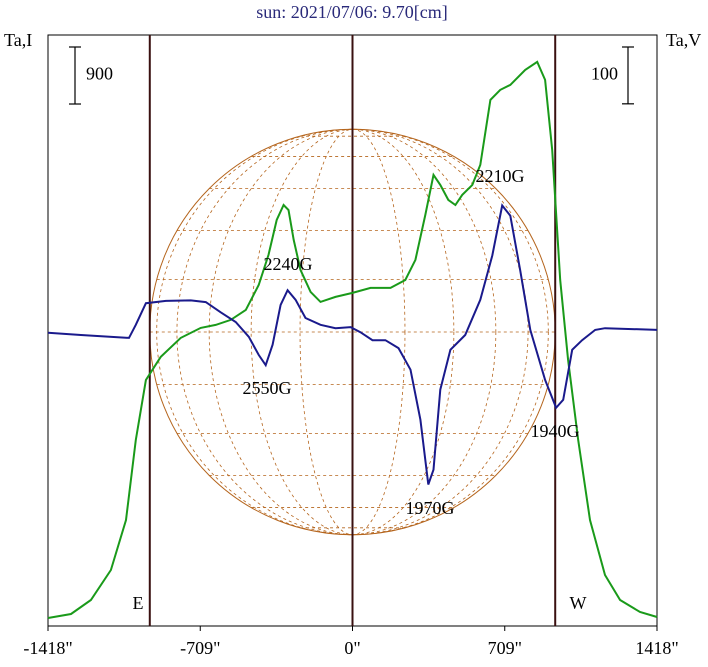 The width and height of the screenshot is (708, 667). Describe the element at coordinates (352, 648) in the screenshot. I see `x-tick-label: 0"` at that location.